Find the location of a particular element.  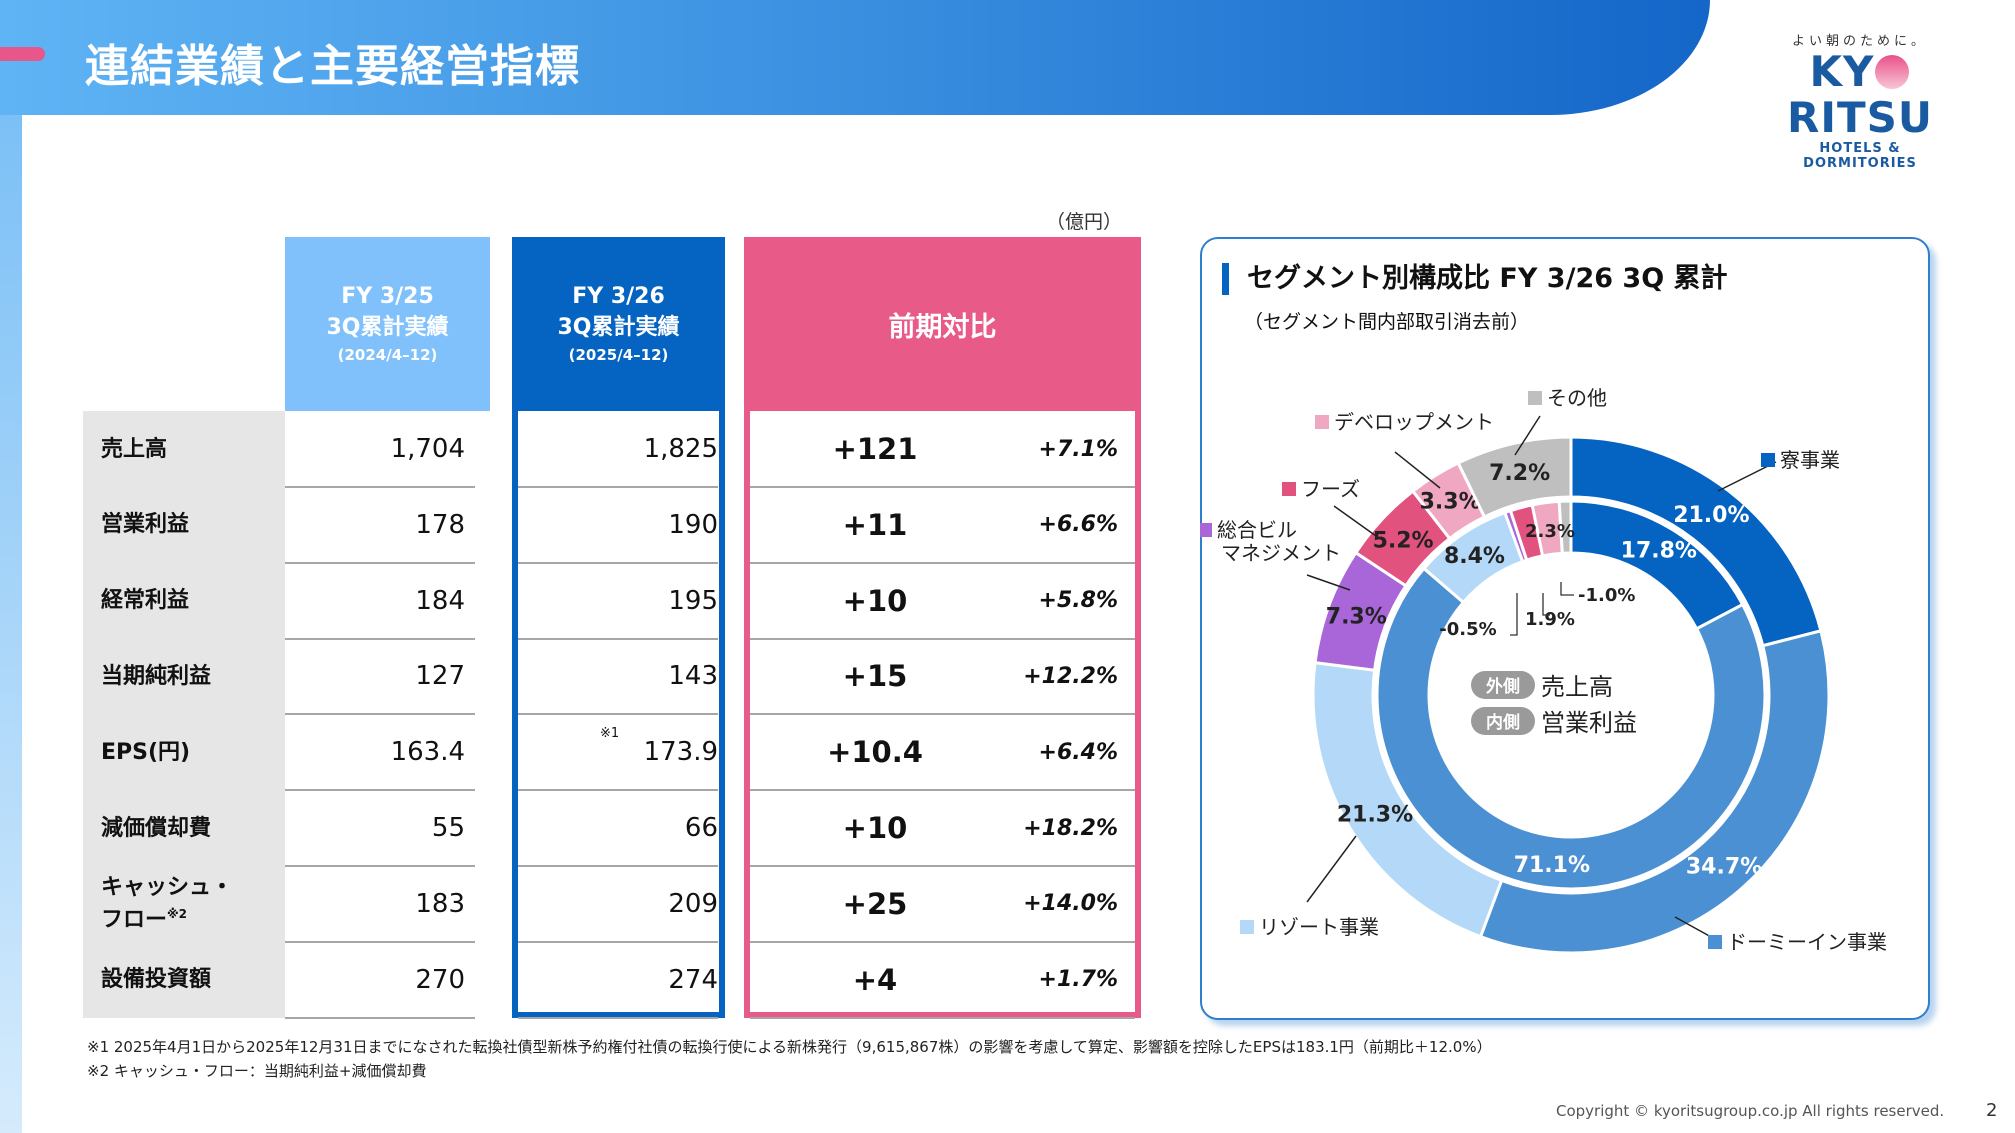

curr-value: 1,825 is located at coordinates (618, 449).